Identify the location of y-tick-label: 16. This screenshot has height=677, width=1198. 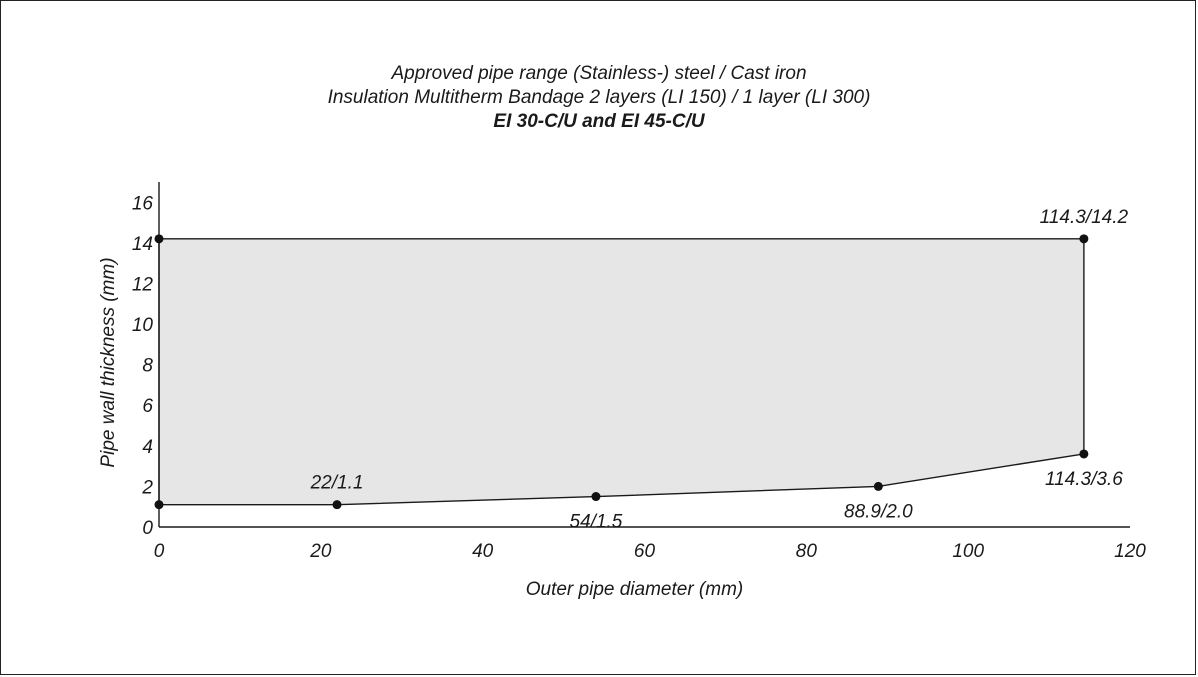
(143, 203).